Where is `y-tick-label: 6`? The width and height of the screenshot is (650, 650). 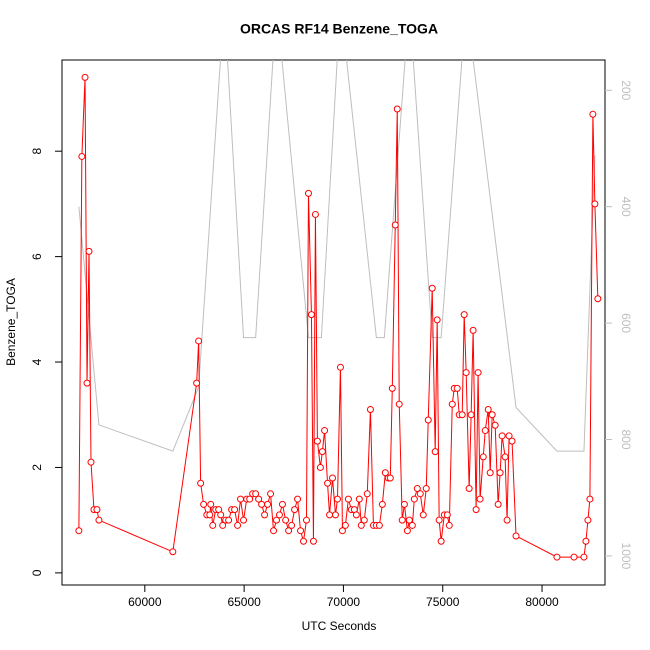 y-tick-label: 6 is located at coordinates (37, 256).